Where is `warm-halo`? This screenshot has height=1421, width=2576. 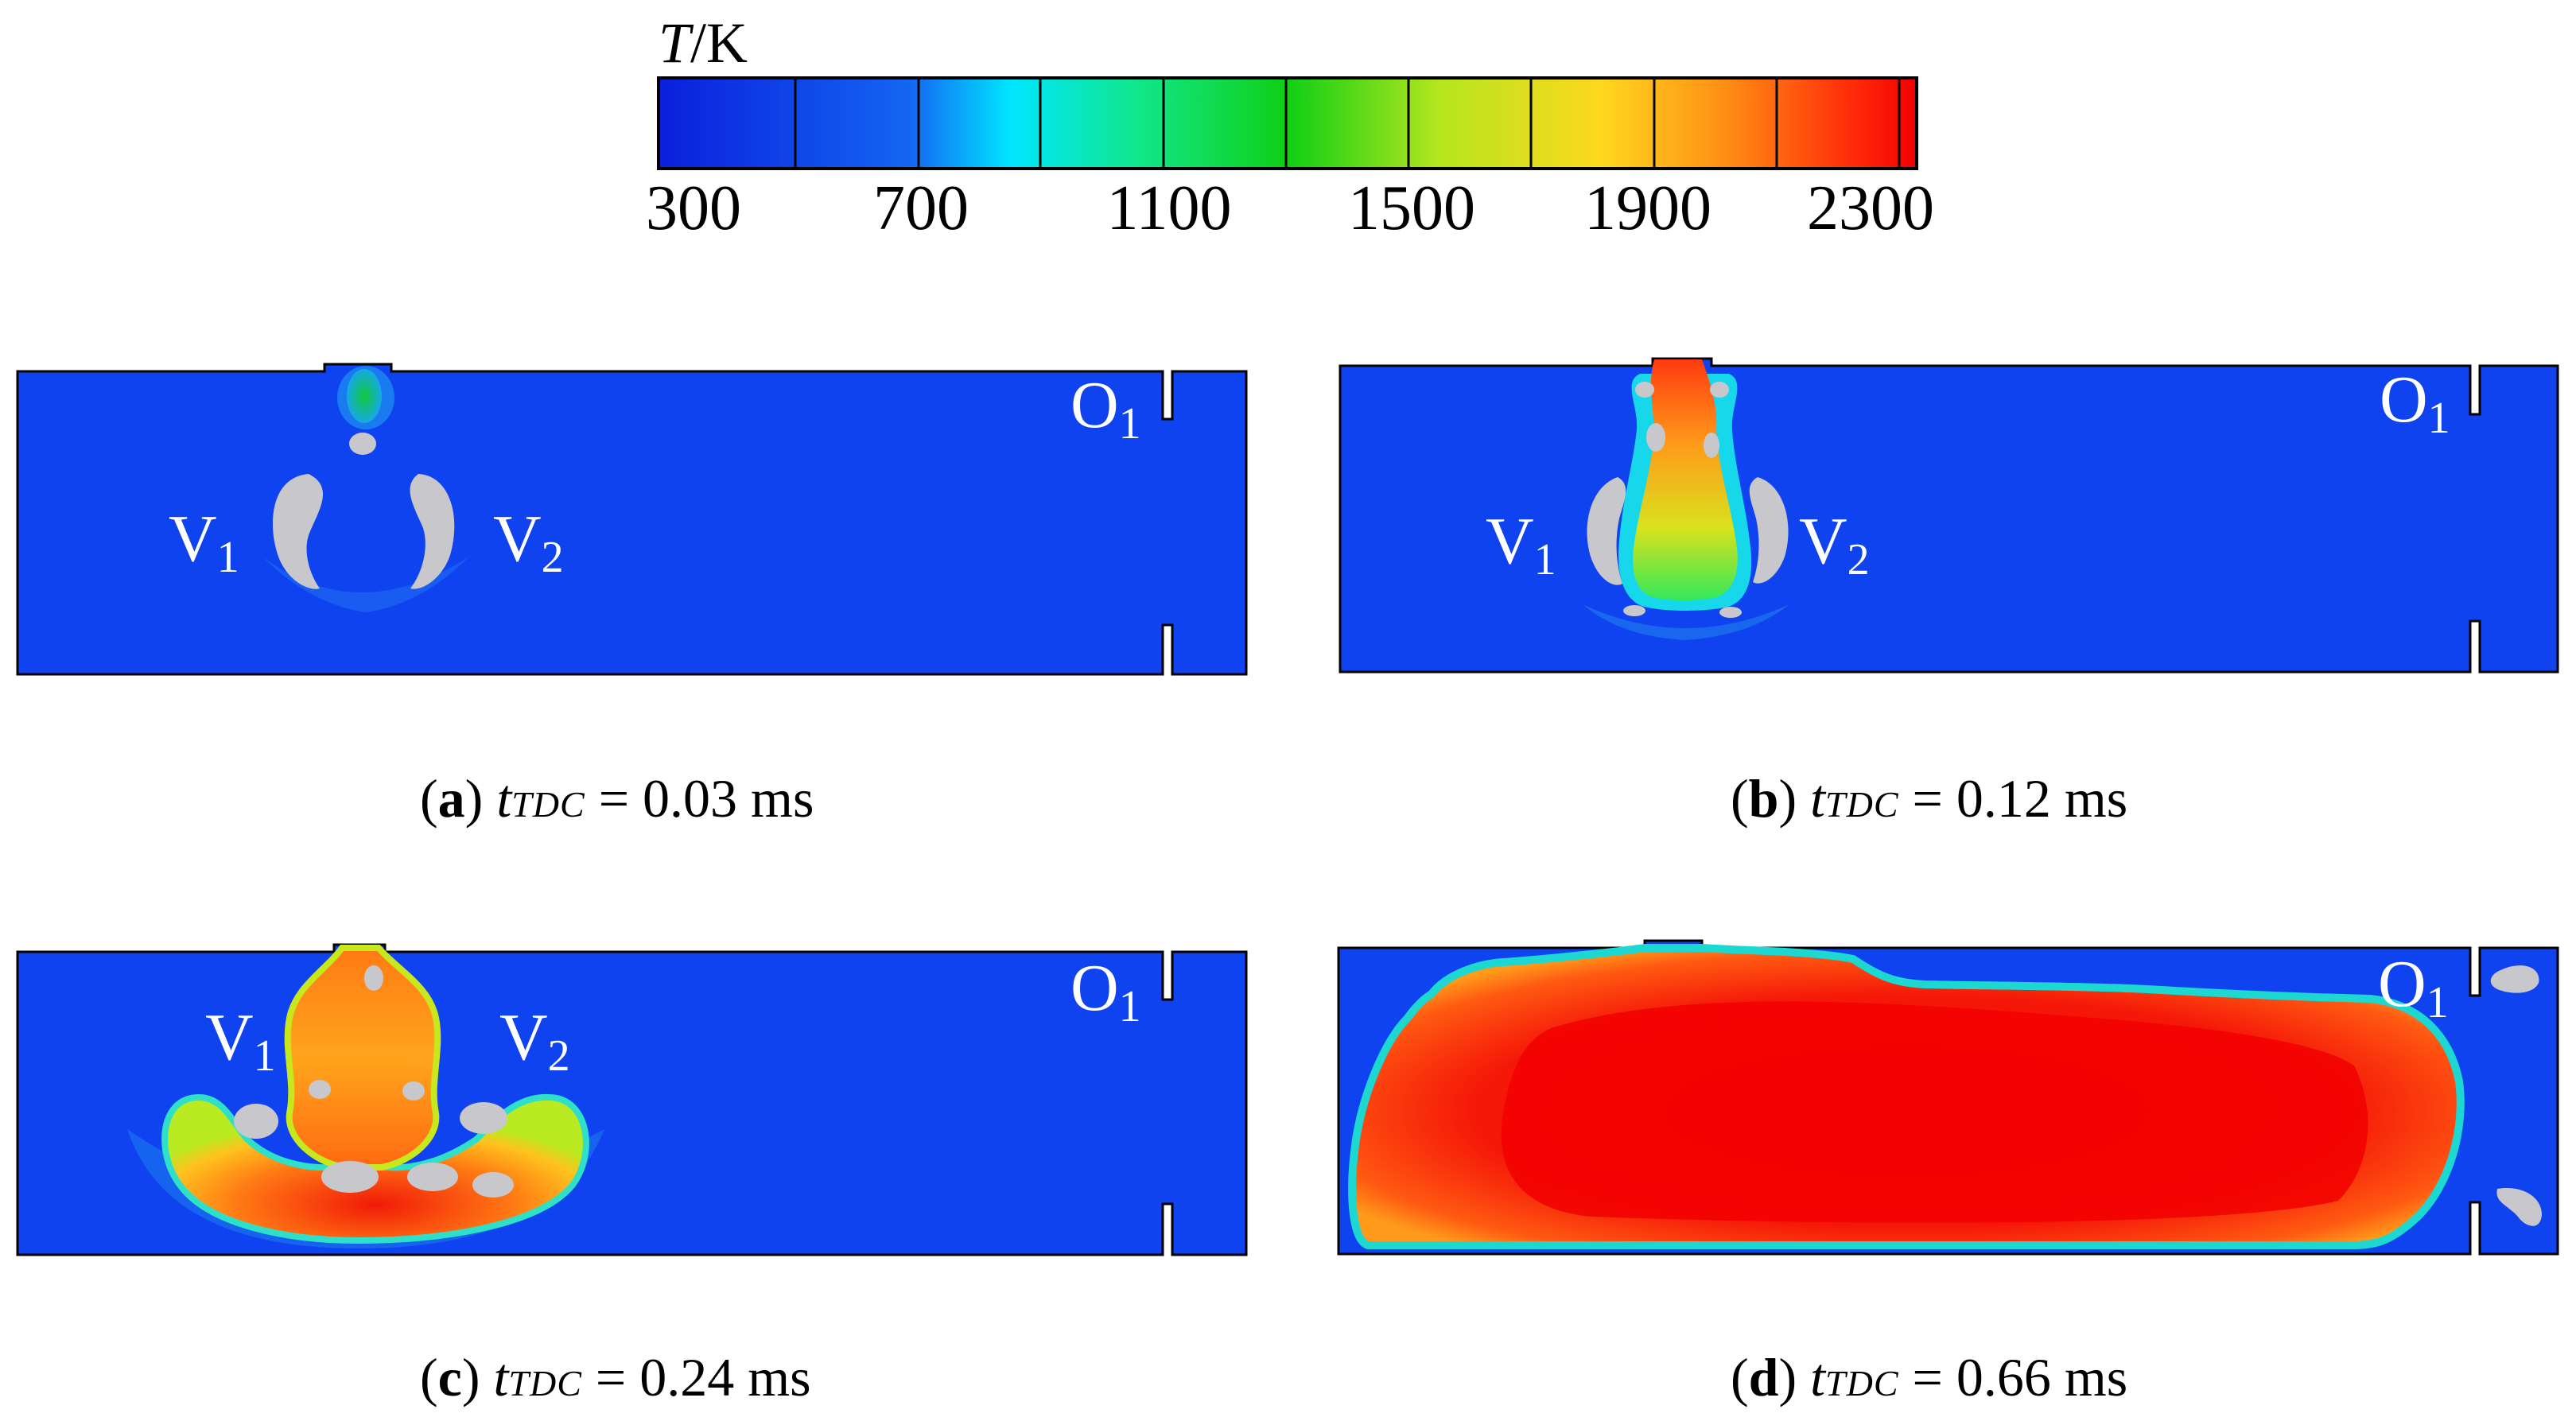
warm-halo is located at coordinates (1686, 622).